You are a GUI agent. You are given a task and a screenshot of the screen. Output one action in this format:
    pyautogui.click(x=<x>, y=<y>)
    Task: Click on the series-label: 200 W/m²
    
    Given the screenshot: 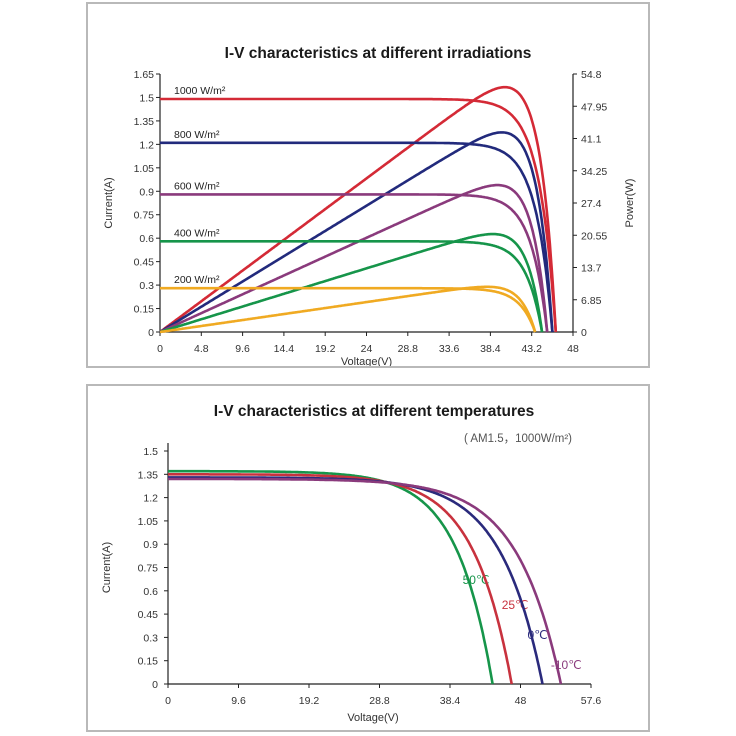 What is the action you would take?
    pyautogui.click(x=197, y=280)
    